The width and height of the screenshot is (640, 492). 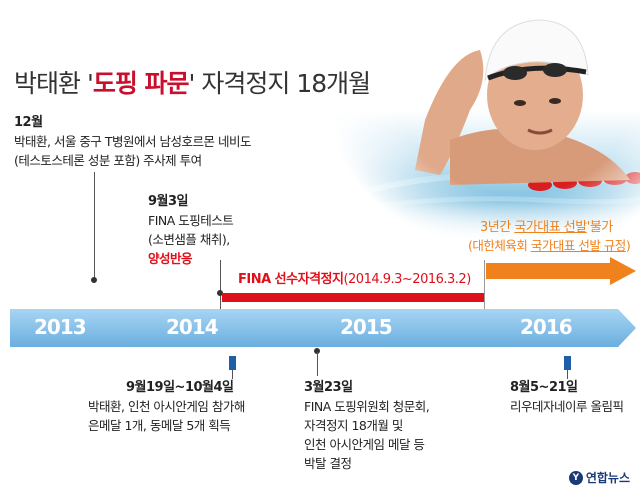 I want to click on event-dec-connector, so click(x=94, y=226).